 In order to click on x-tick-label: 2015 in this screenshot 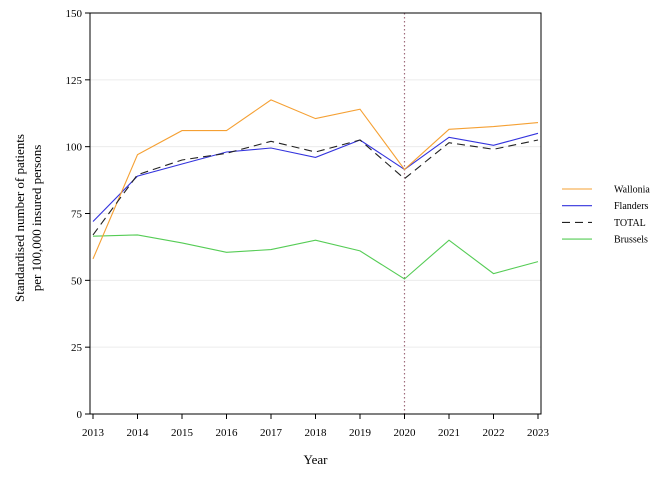, I will do `click(182, 433)`.